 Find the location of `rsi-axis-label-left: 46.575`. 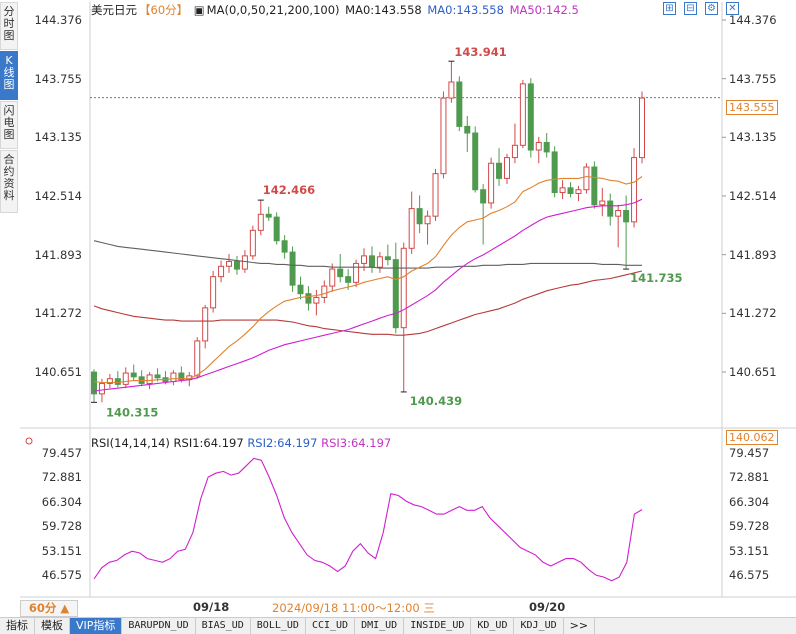

rsi-axis-label-left: 46.575 is located at coordinates (61, 575).